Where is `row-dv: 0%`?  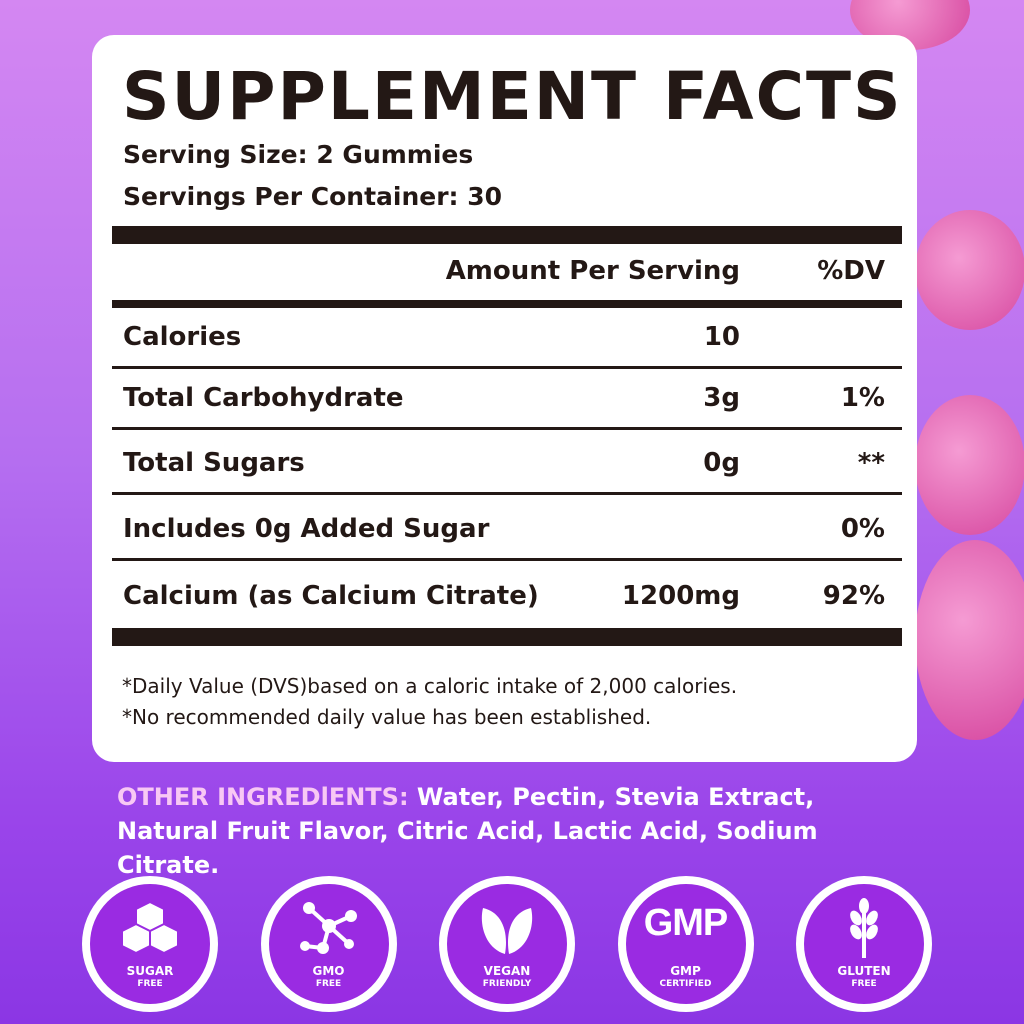 row-dv: 0% is located at coordinates (862, 529).